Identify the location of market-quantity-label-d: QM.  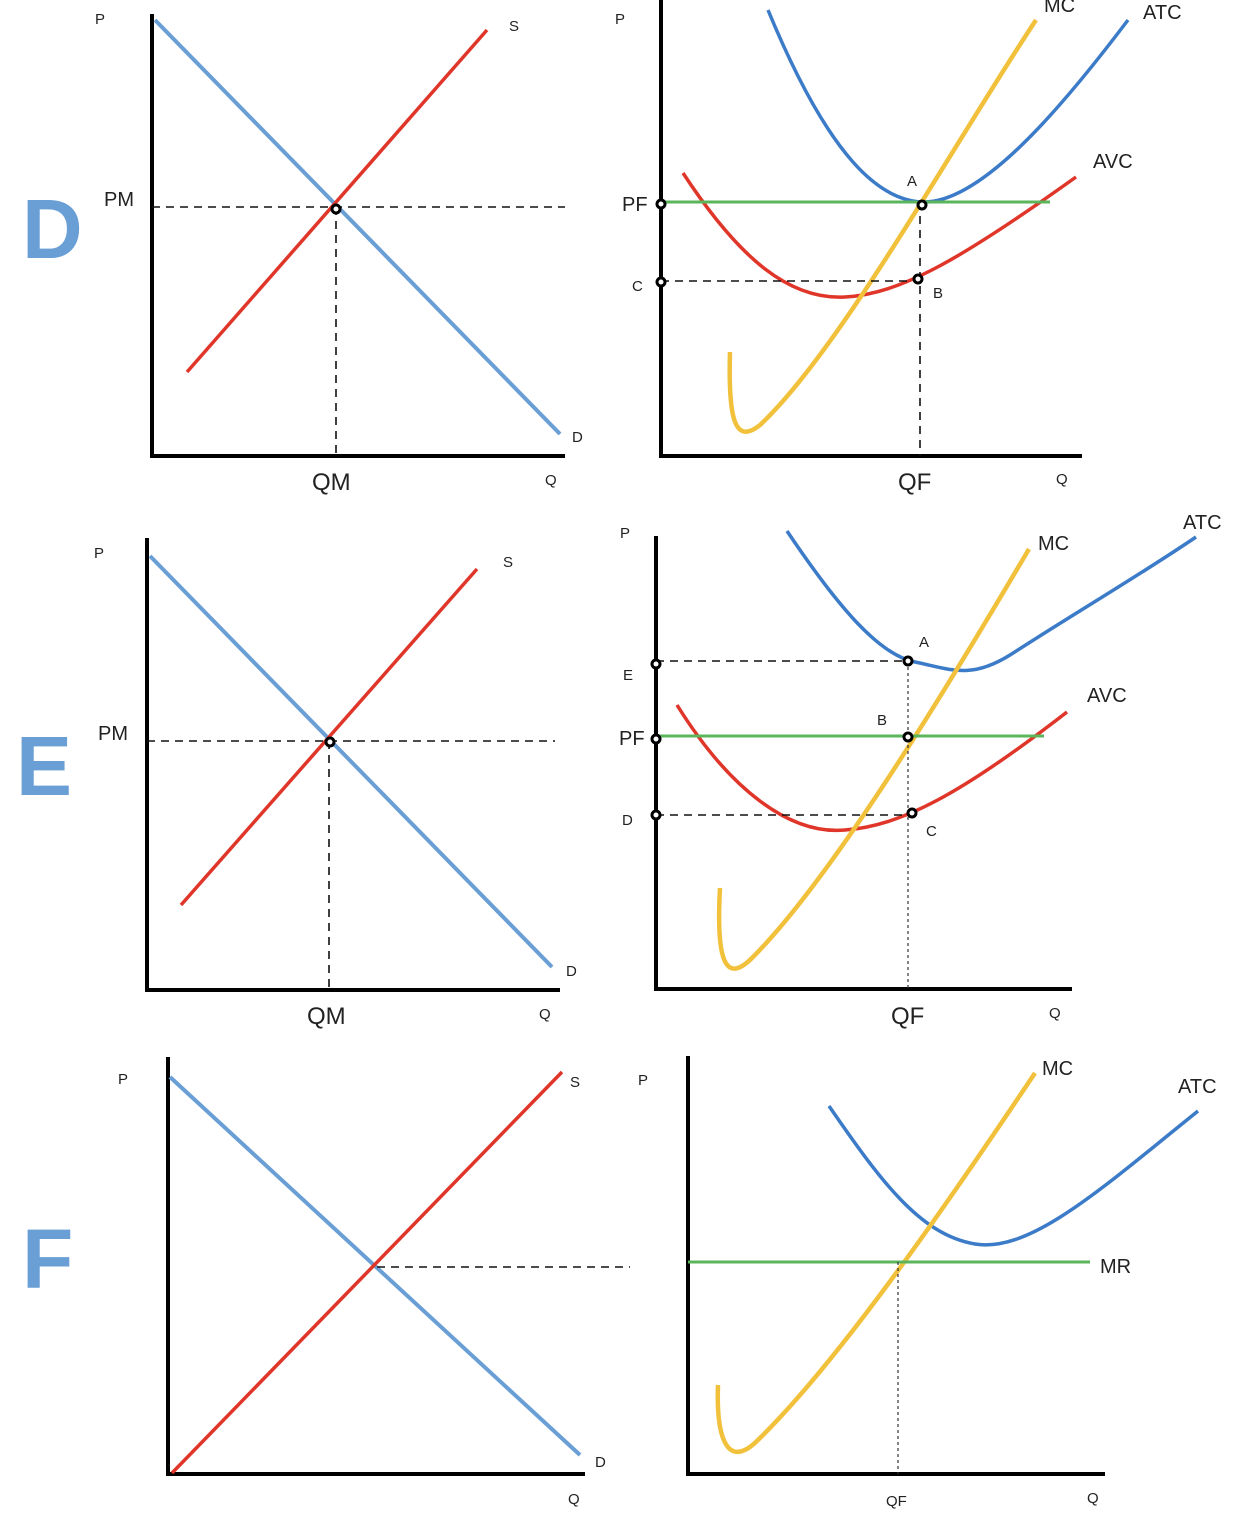
(331, 482).